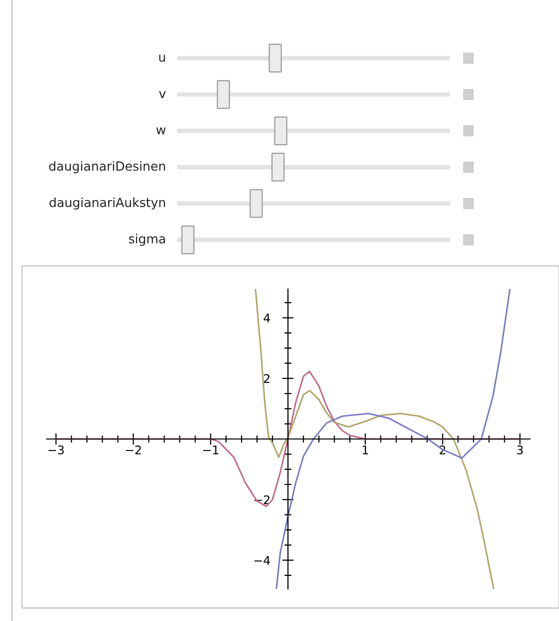 This screenshot has height=621, width=559. I want to click on x-tick-label: −1, so click(210, 450).